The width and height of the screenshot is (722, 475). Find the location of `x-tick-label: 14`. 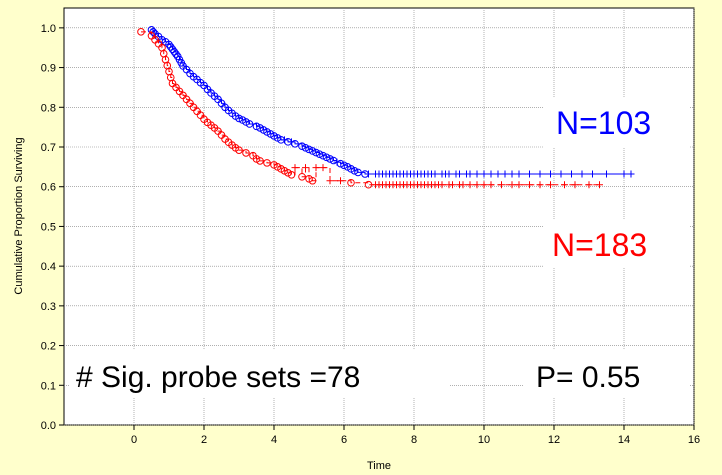

x-tick-label: 14 is located at coordinates (624, 440).